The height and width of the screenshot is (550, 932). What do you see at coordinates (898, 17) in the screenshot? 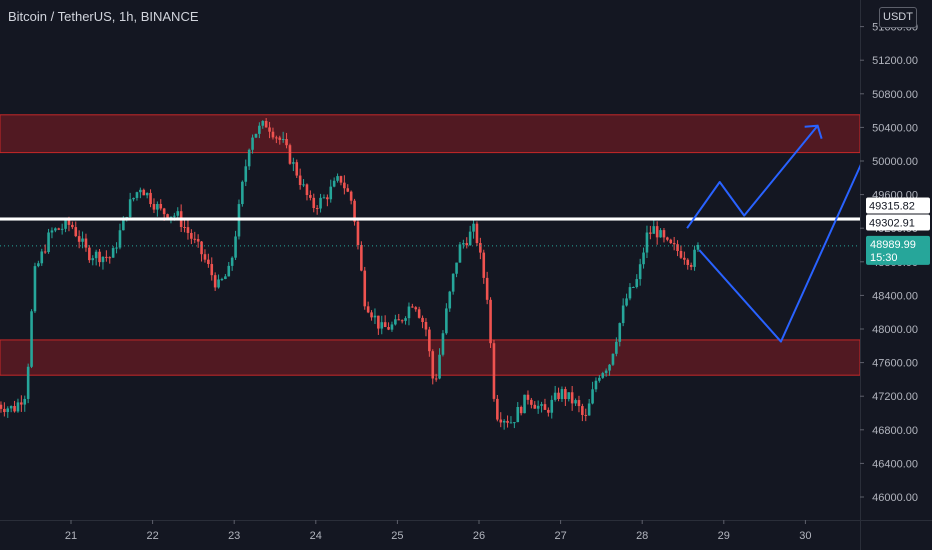
I see `currency-button: USDT` at bounding box center [898, 17].